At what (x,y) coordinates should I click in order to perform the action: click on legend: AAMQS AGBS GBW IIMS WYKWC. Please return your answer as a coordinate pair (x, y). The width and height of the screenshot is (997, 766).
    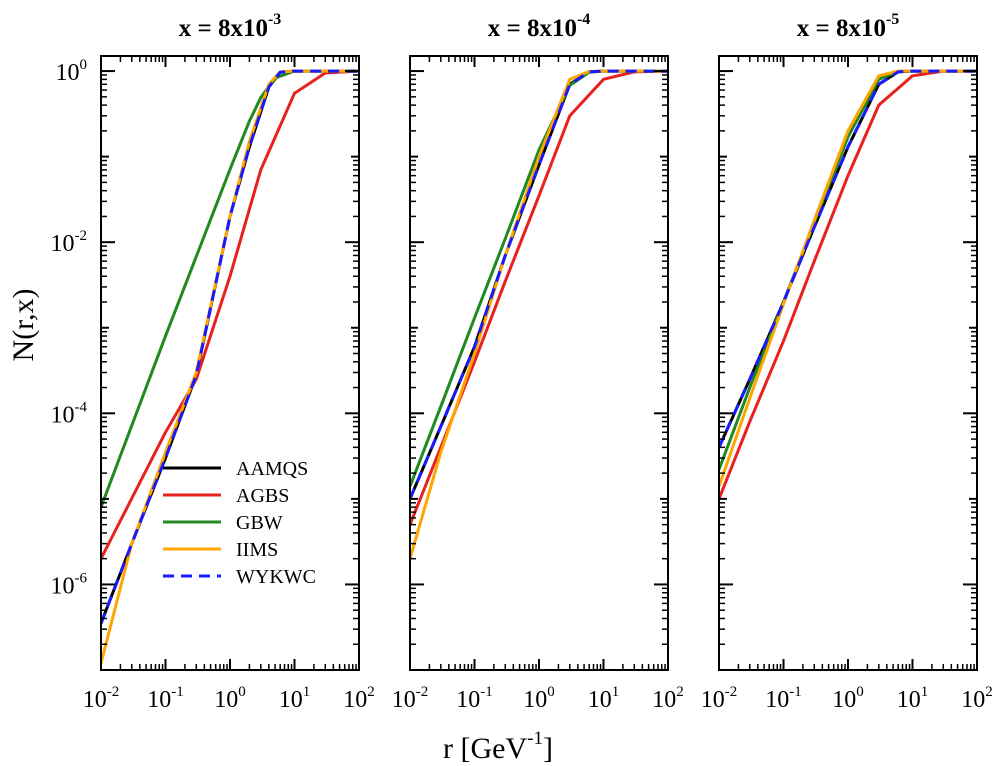
    Looking at the image, I should click on (239, 523).